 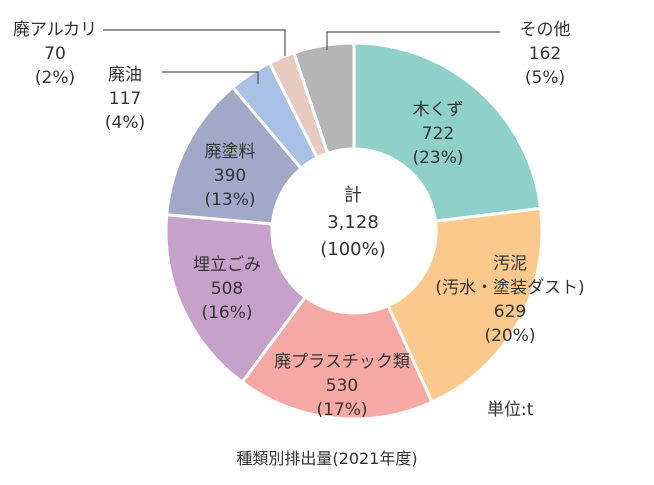 What do you see at coordinates (545, 30) in the screenshot?
I see `slice-name: その他` at bounding box center [545, 30].